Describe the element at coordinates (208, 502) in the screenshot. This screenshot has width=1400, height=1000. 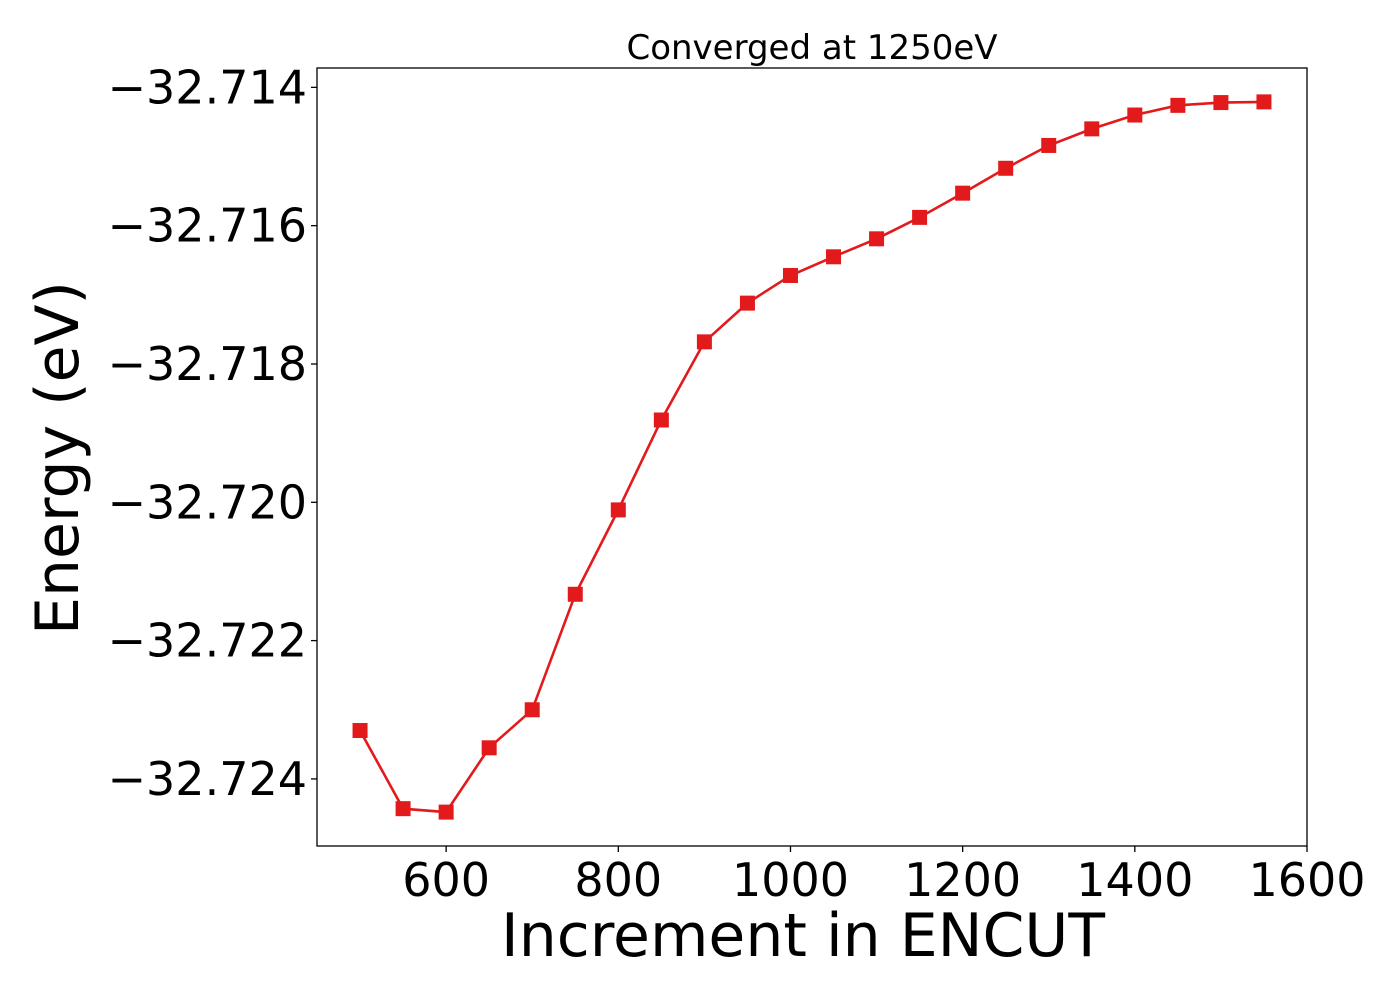
I see `y-tick-label: −32.720` at that location.